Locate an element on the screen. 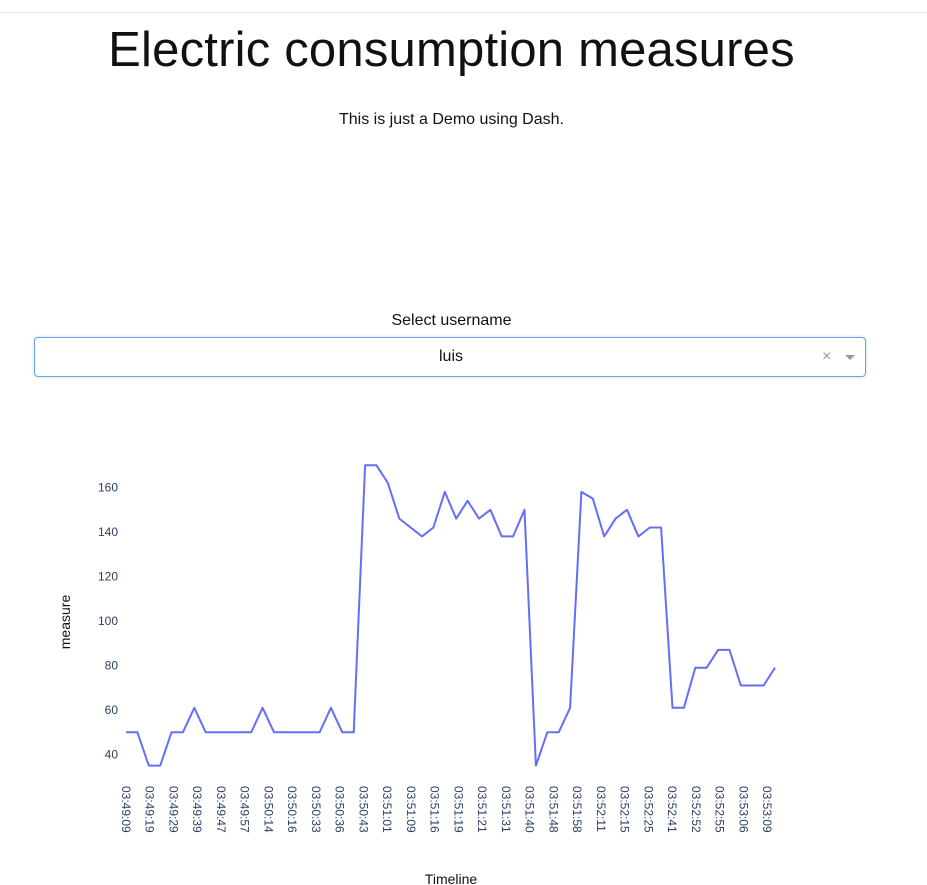  x-tick-label: 03:51:40 is located at coordinates (530, 809).